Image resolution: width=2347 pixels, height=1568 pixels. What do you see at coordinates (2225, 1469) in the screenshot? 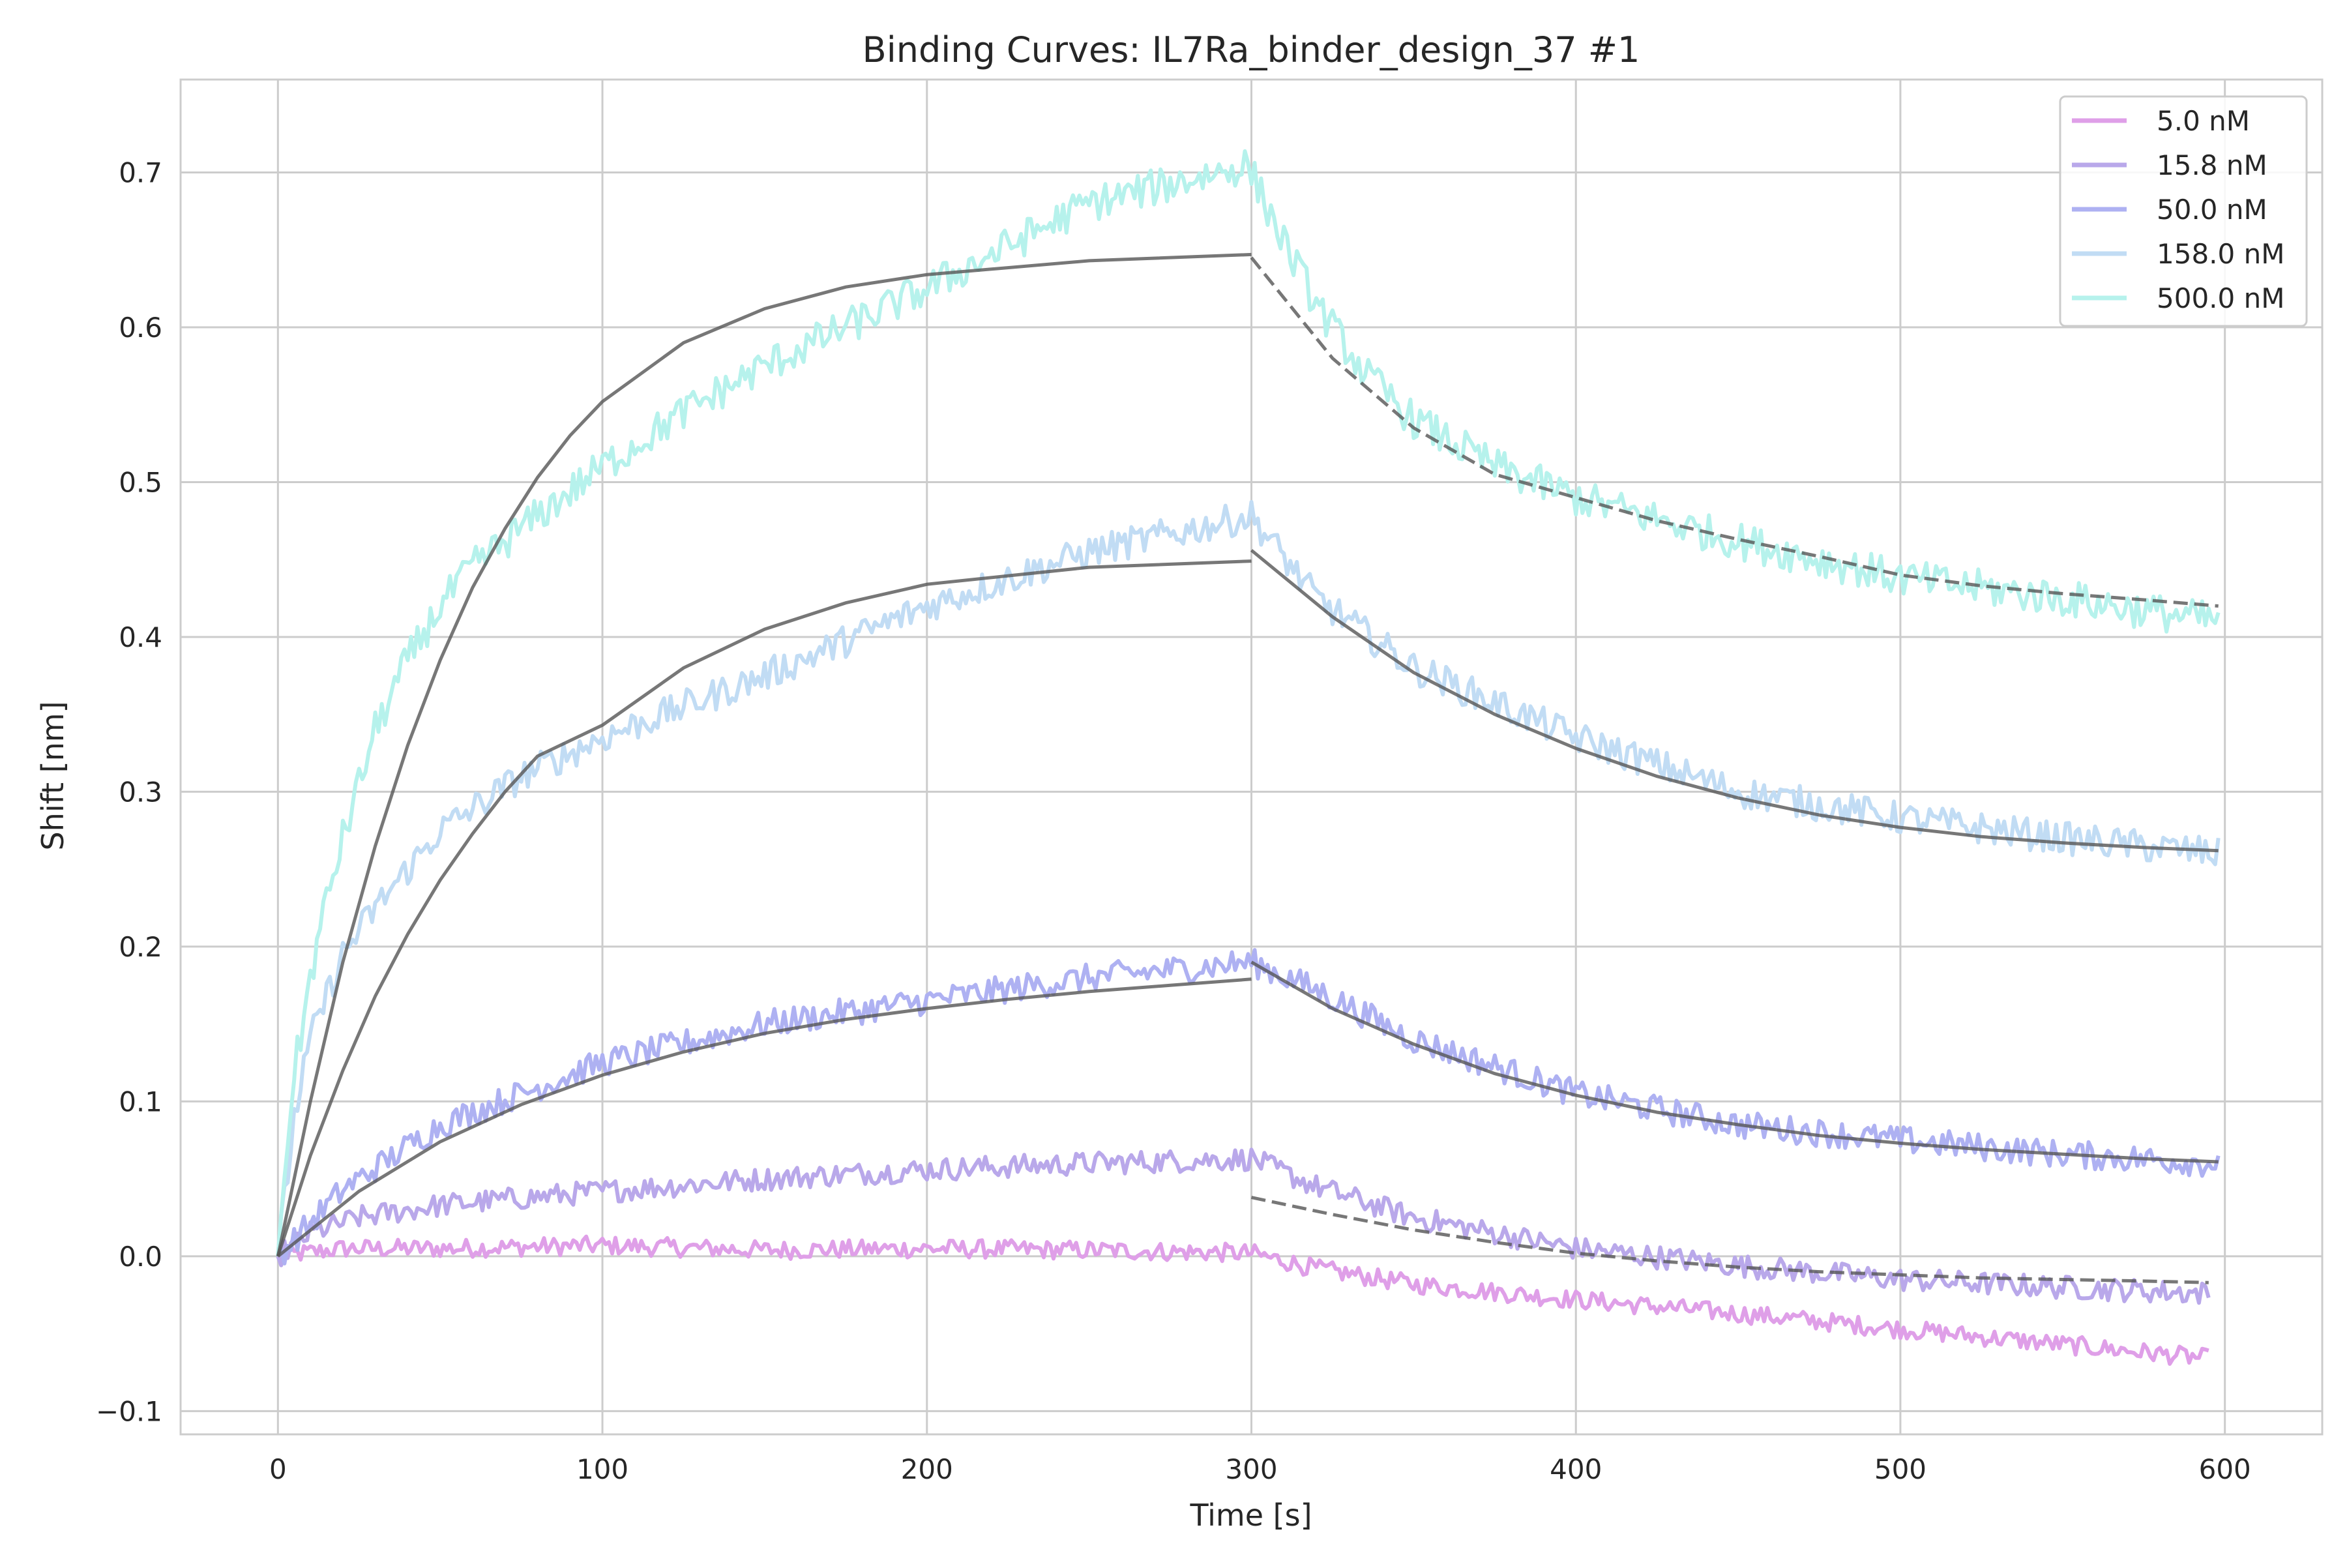
I see `x-tick-label: 600` at bounding box center [2225, 1469].